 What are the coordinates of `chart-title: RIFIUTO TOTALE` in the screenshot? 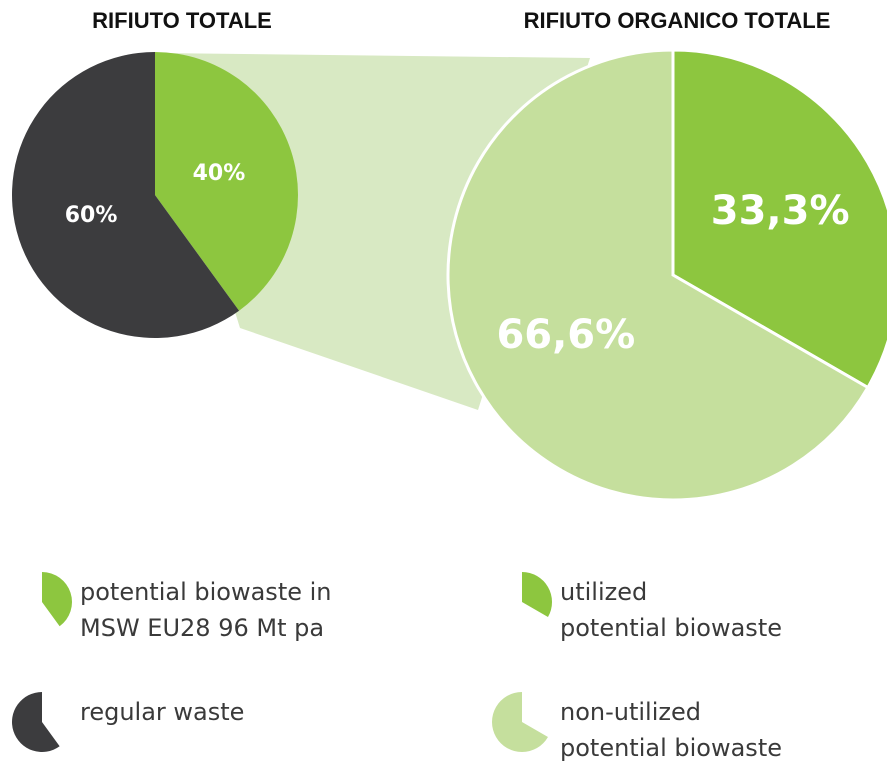 It's located at (182, 20).